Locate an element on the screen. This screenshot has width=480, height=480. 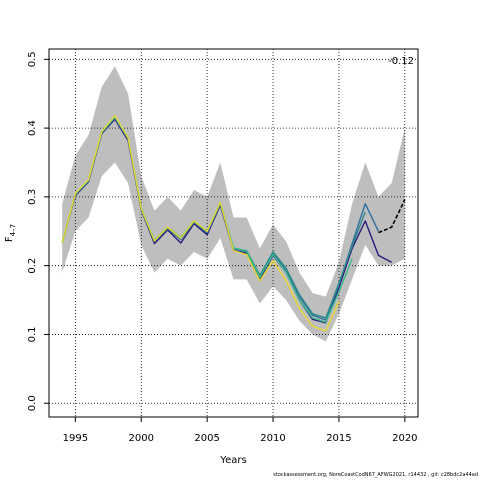
y-tick-label: 0.3 is located at coordinates (32, 197).